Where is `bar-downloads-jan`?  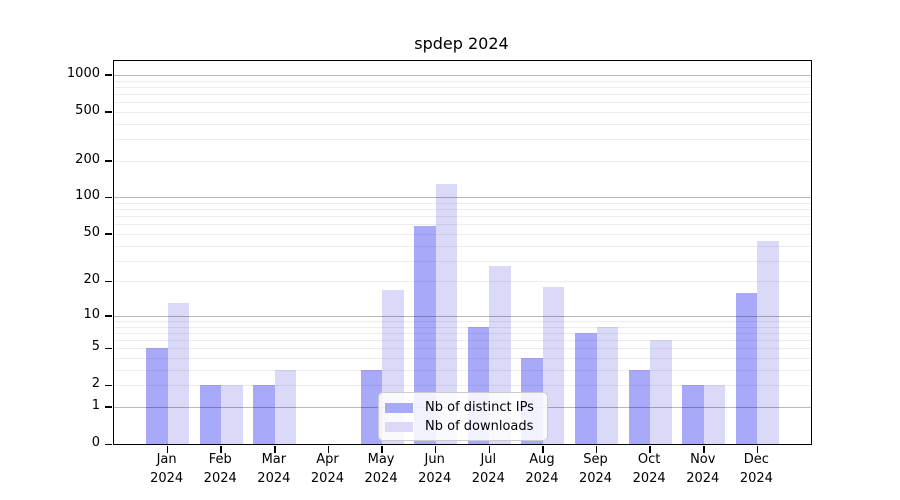
bar-downloads-jan is located at coordinates (178, 373).